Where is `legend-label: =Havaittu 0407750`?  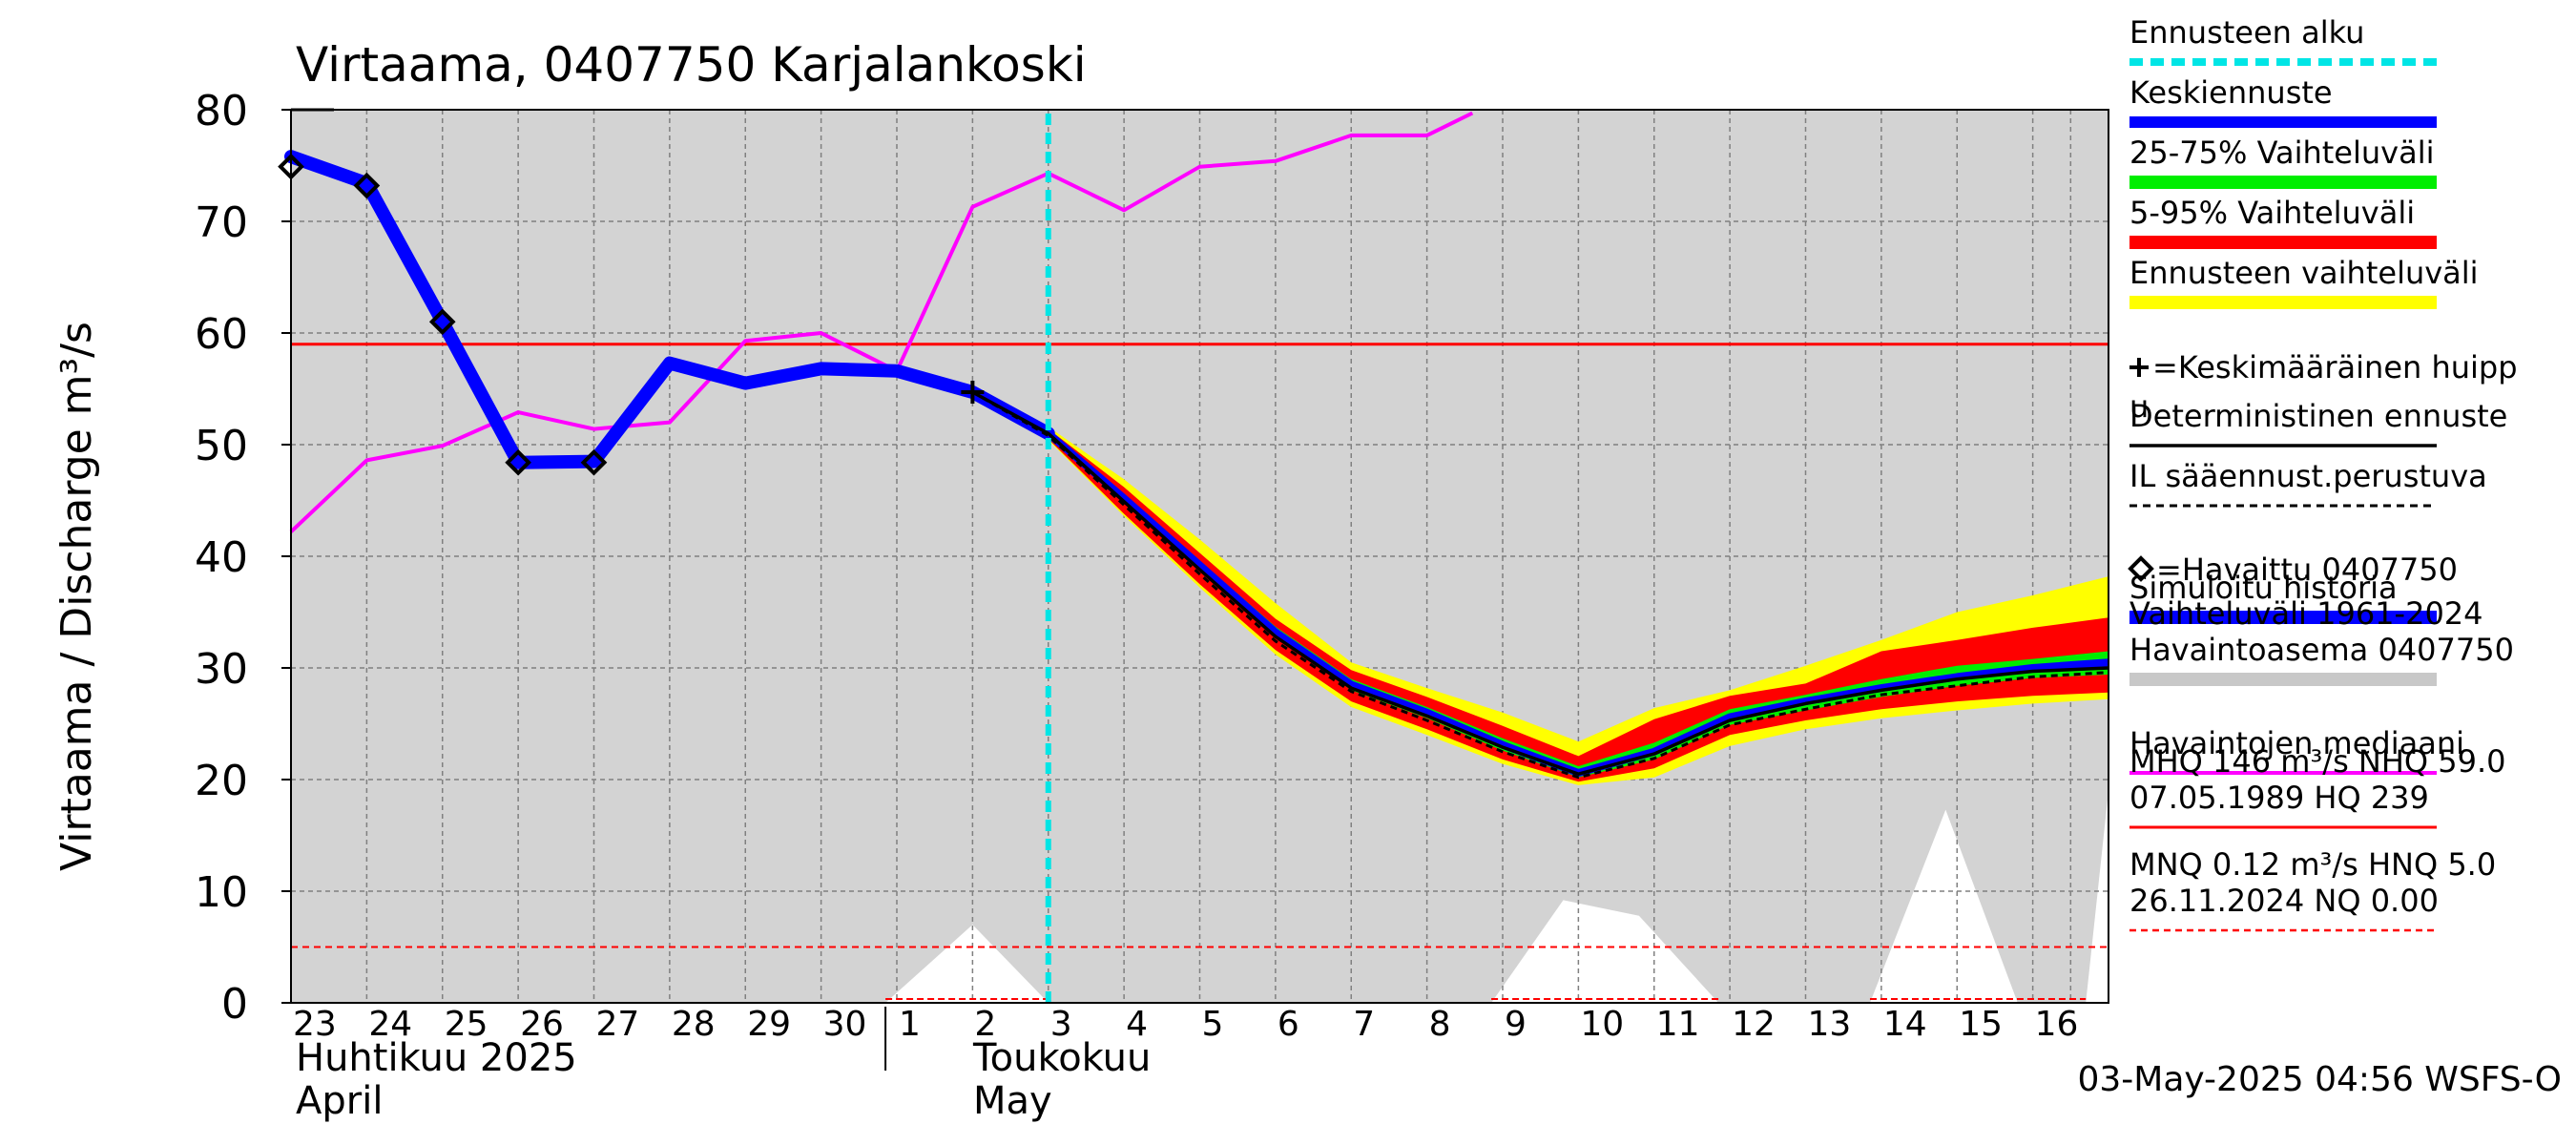
legend-label: =Havaittu 0407750 is located at coordinates (2307, 570).